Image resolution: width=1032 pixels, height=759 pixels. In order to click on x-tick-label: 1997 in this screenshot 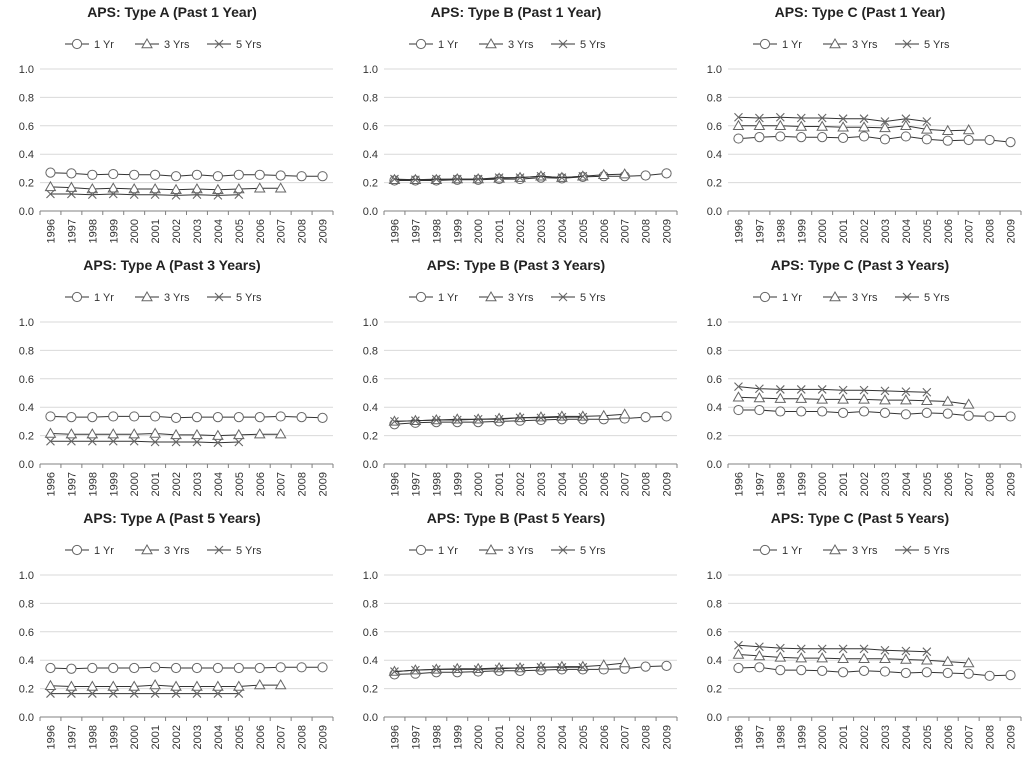, I will do `click(760, 231)`.